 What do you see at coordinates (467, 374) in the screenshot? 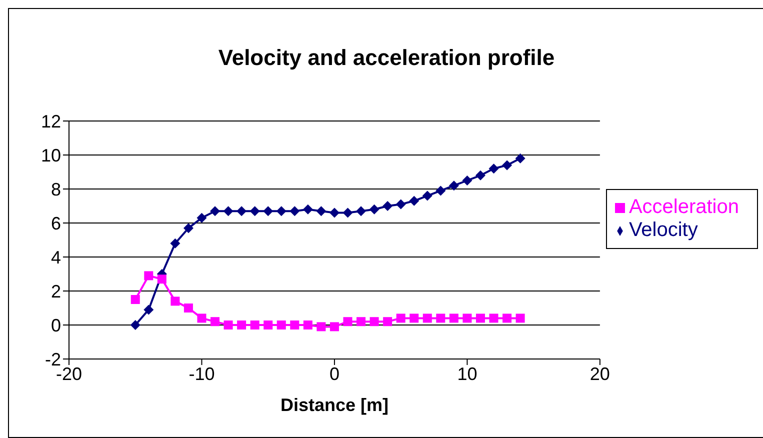
I see `x-tick-label: 10` at bounding box center [467, 374].